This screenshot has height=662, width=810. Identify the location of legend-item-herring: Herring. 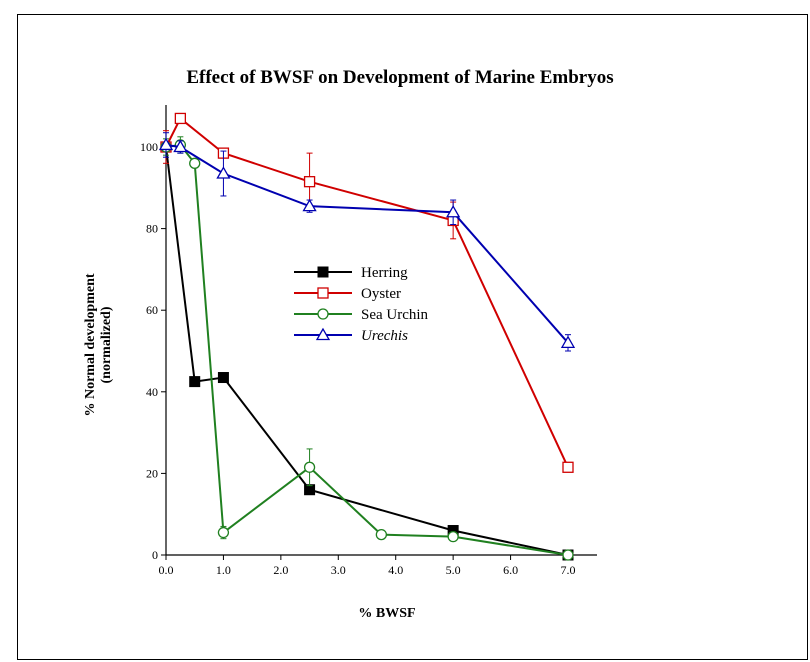
(351, 273).